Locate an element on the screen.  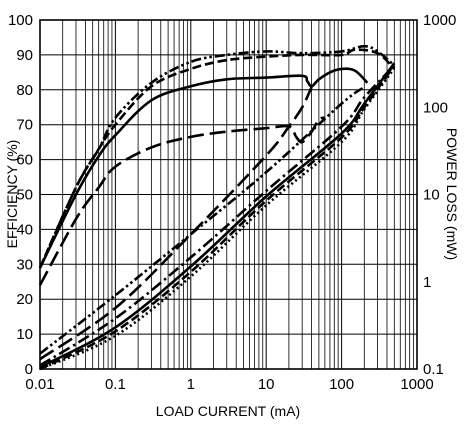
y-left-tick-label: 30 is located at coordinates (24, 264).